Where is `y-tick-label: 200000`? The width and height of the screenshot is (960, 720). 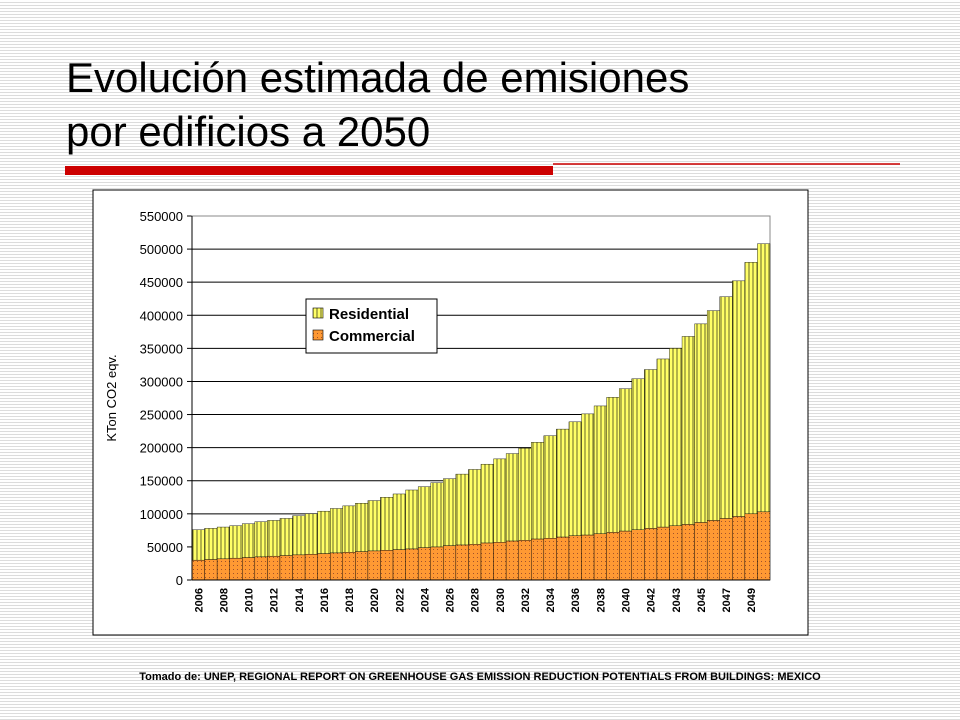
y-tick-label: 200000 is located at coordinates (161, 448).